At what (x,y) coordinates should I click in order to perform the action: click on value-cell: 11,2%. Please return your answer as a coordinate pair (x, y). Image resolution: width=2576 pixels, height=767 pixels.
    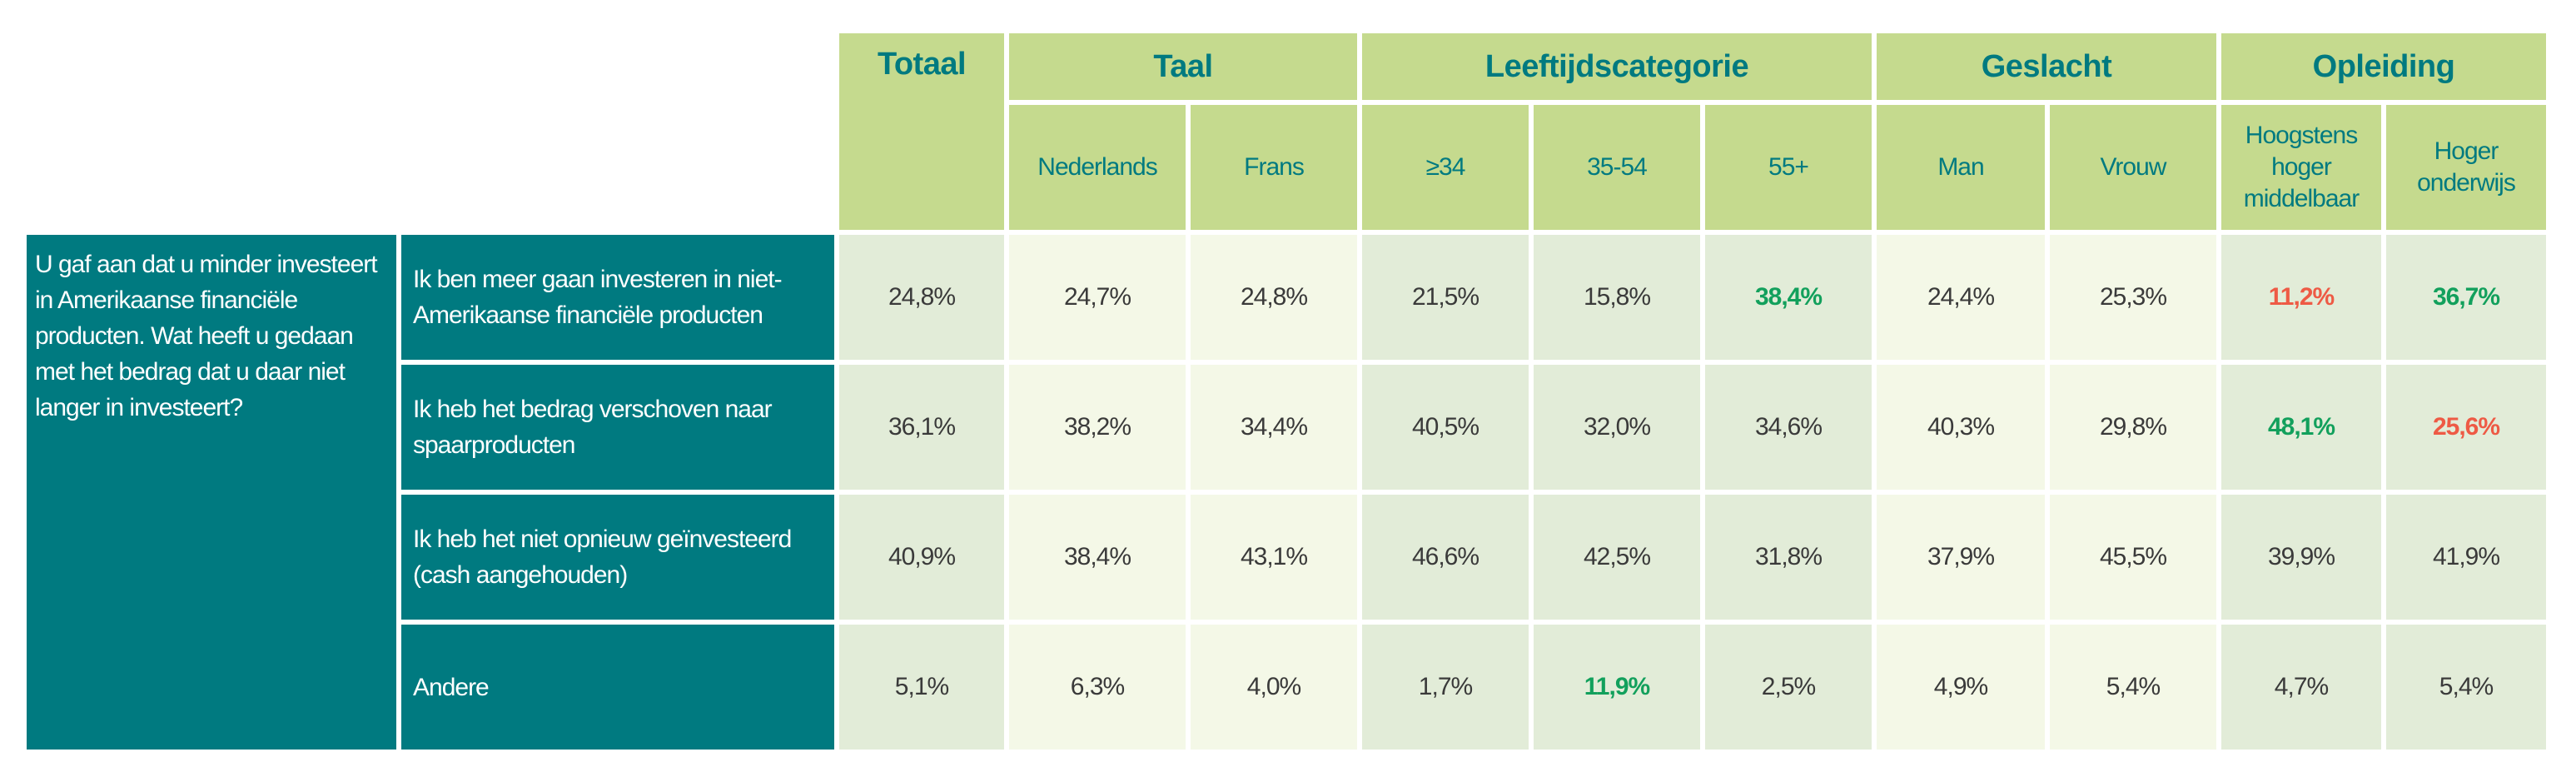
    Looking at the image, I should click on (2301, 297).